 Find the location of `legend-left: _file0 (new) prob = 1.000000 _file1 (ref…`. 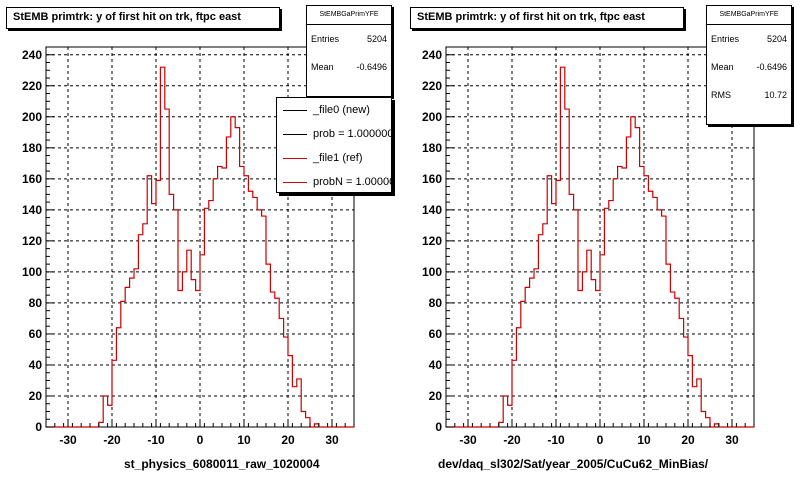

legend-left: _file0 (new) prob = 1.000000 _file1 (ref… is located at coordinates (334, 145).